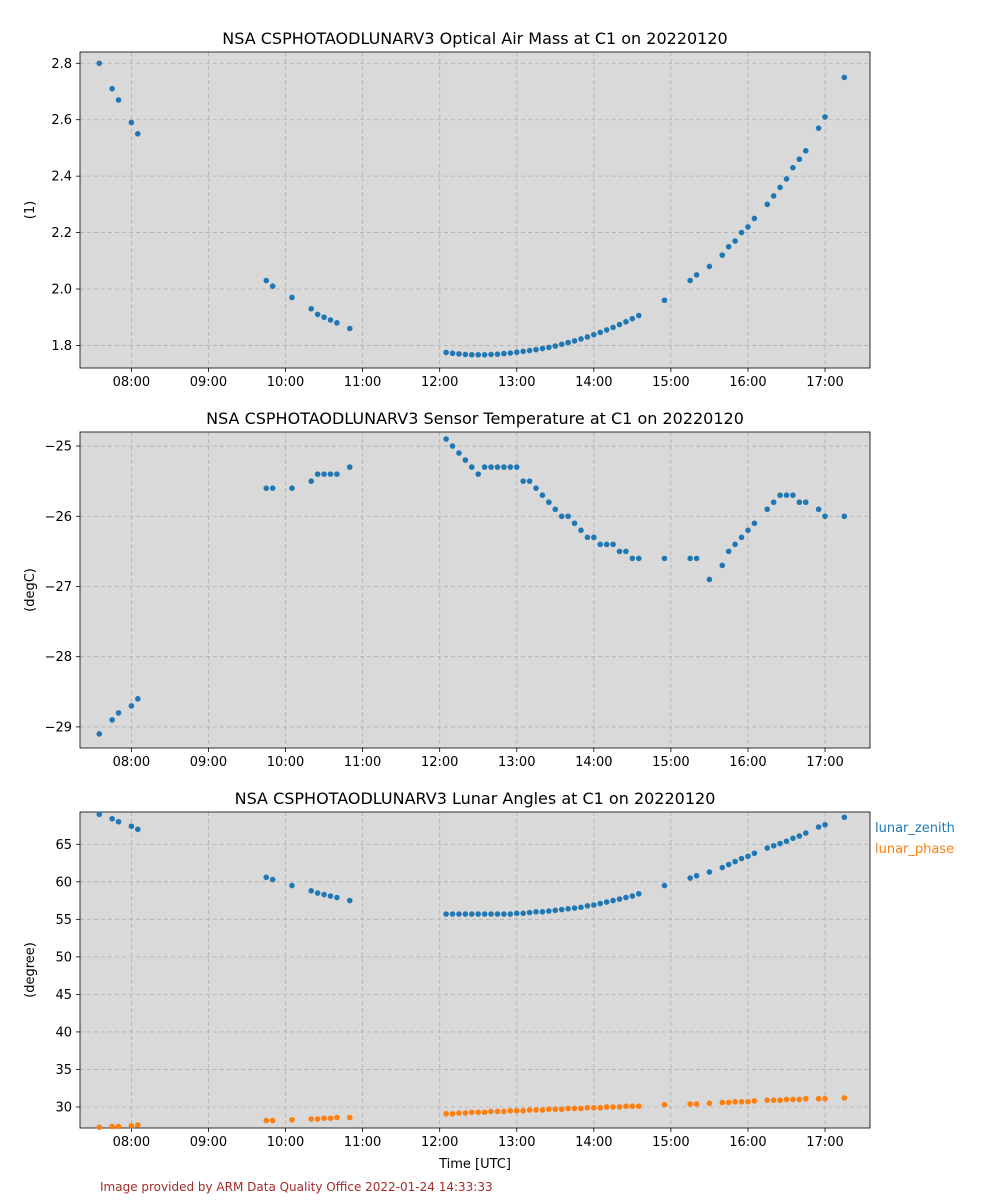  Describe the element at coordinates (63, 1107) in the screenshot. I see `y-tick-label: 30` at that location.